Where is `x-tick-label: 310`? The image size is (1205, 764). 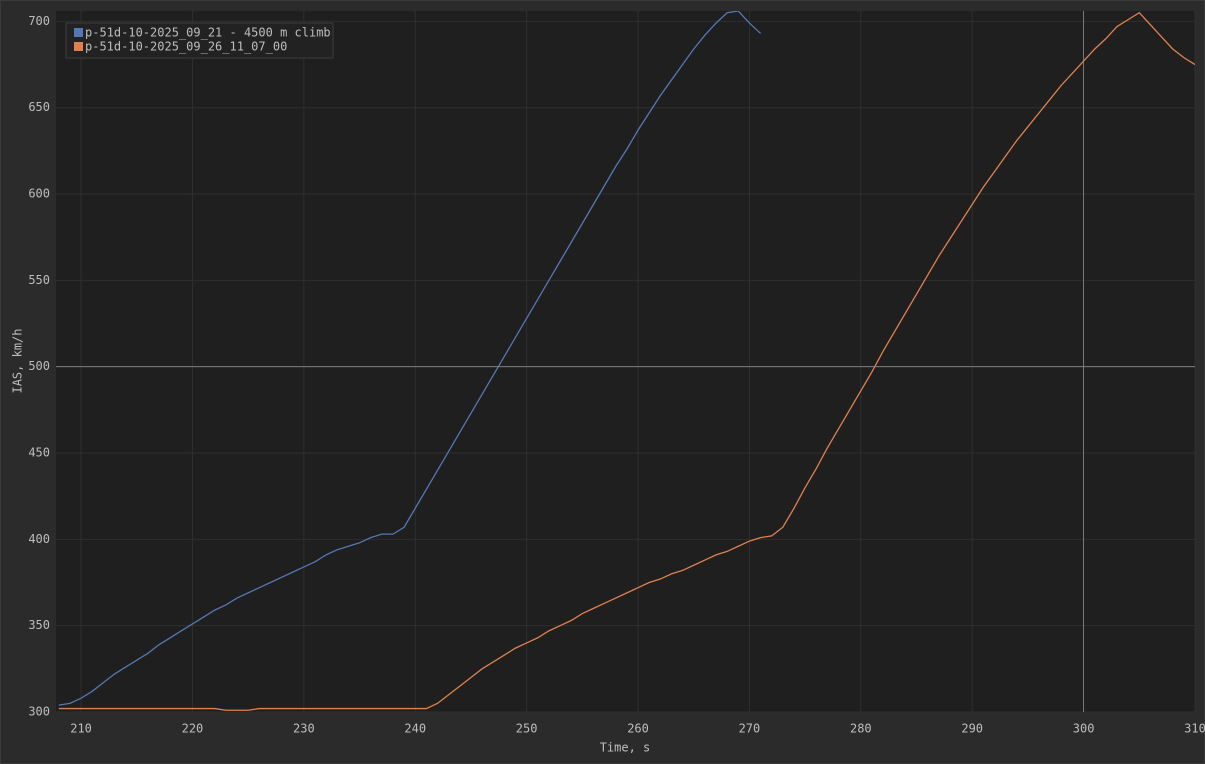
x-tick-label: 310 is located at coordinates (1194, 729).